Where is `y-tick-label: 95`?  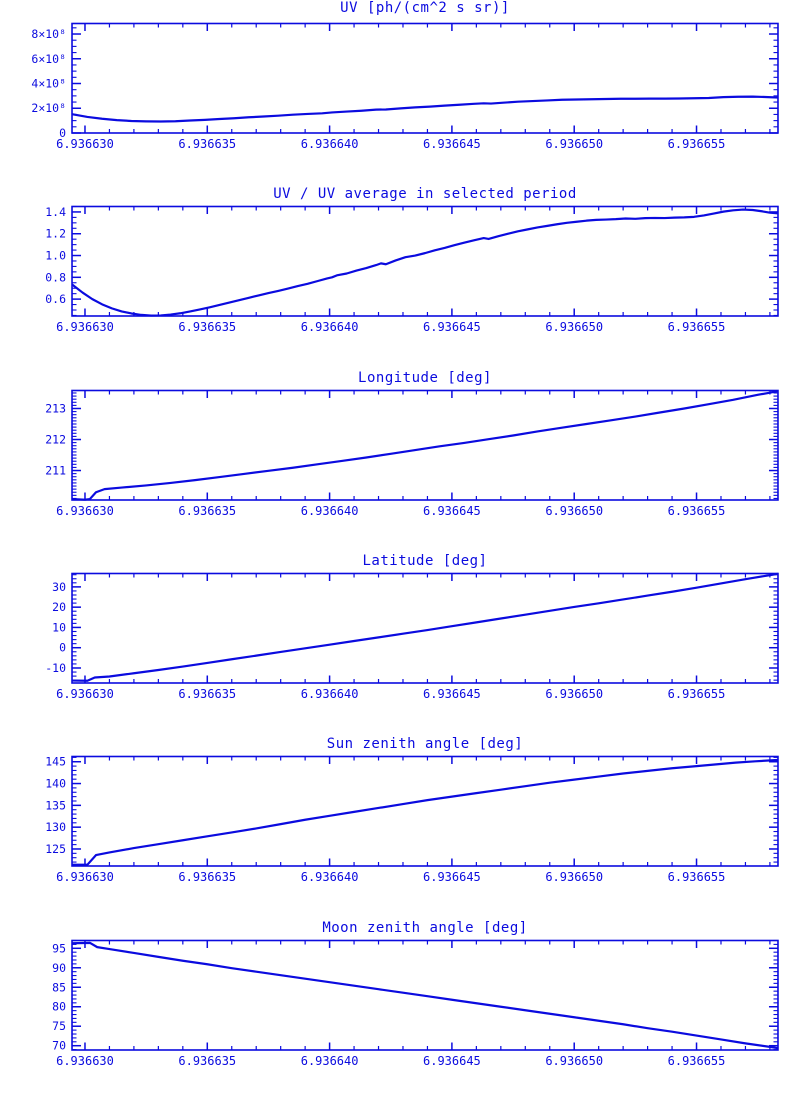 y-tick-label: 95 is located at coordinates (59, 948).